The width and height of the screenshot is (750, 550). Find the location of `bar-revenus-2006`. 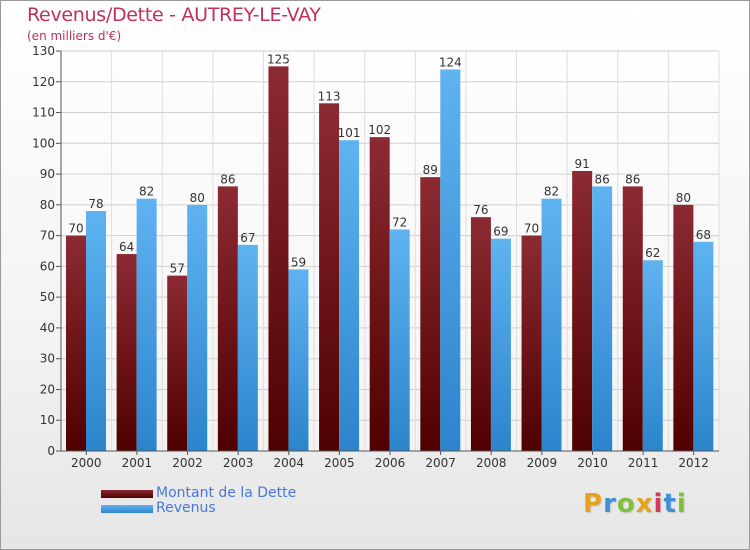

bar-revenus-2006 is located at coordinates (399, 340).